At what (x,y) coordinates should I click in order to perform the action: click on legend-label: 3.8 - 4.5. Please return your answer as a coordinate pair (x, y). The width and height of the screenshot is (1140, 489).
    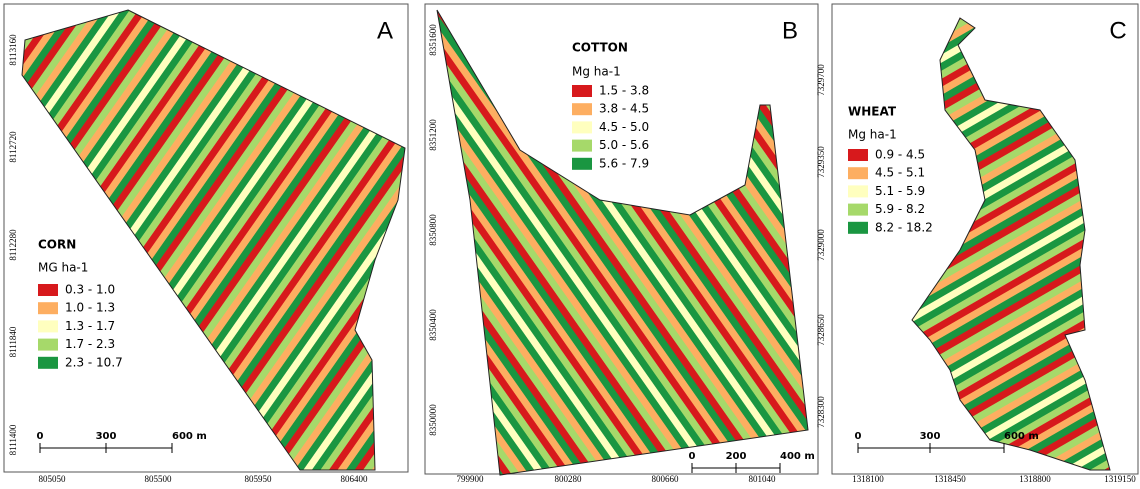
    Looking at the image, I should click on (624, 109).